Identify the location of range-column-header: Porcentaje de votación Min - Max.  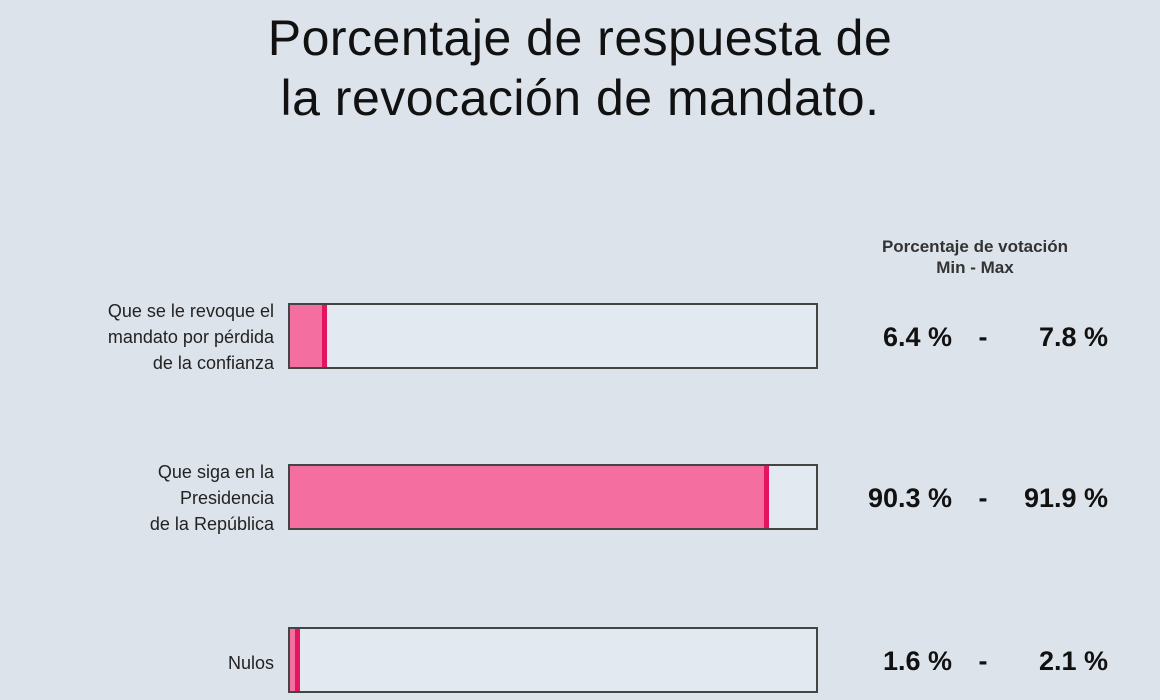
(975, 257).